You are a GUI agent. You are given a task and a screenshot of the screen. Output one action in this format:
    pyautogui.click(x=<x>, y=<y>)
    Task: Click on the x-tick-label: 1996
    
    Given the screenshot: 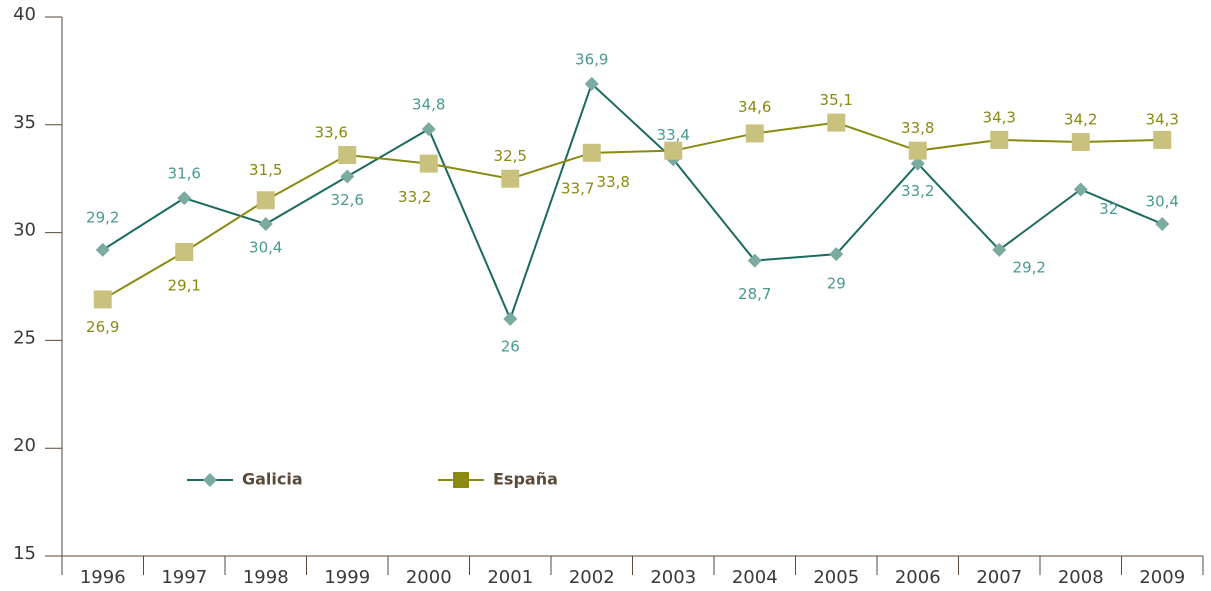 What is the action you would take?
    pyautogui.click(x=103, y=577)
    